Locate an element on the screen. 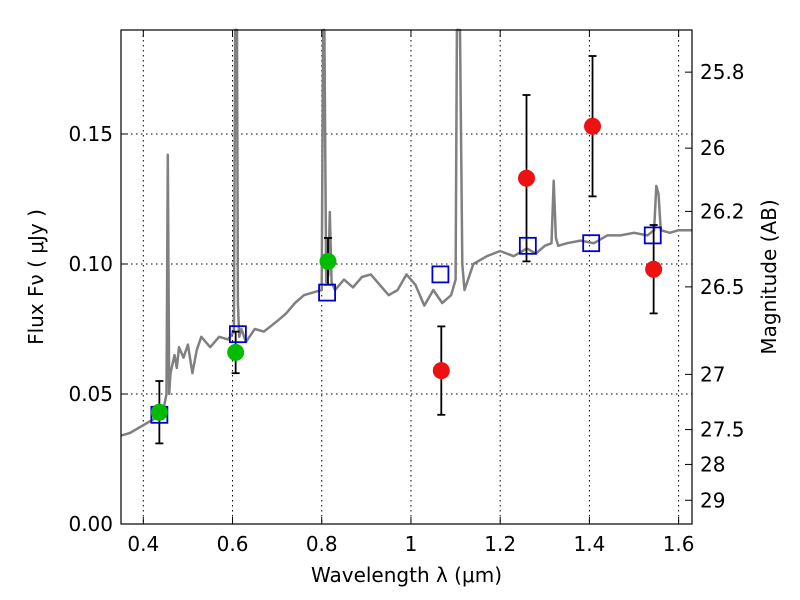  x-tick-label: 0.8 is located at coordinates (322, 544).